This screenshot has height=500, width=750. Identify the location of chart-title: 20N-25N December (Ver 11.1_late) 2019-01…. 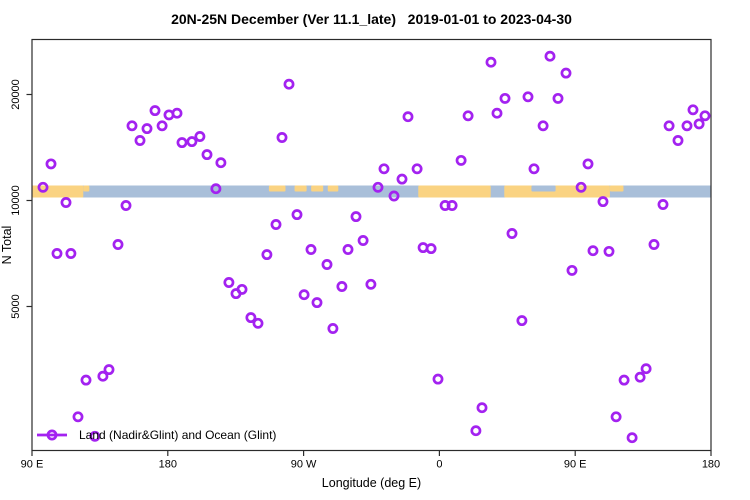
(371, 19).